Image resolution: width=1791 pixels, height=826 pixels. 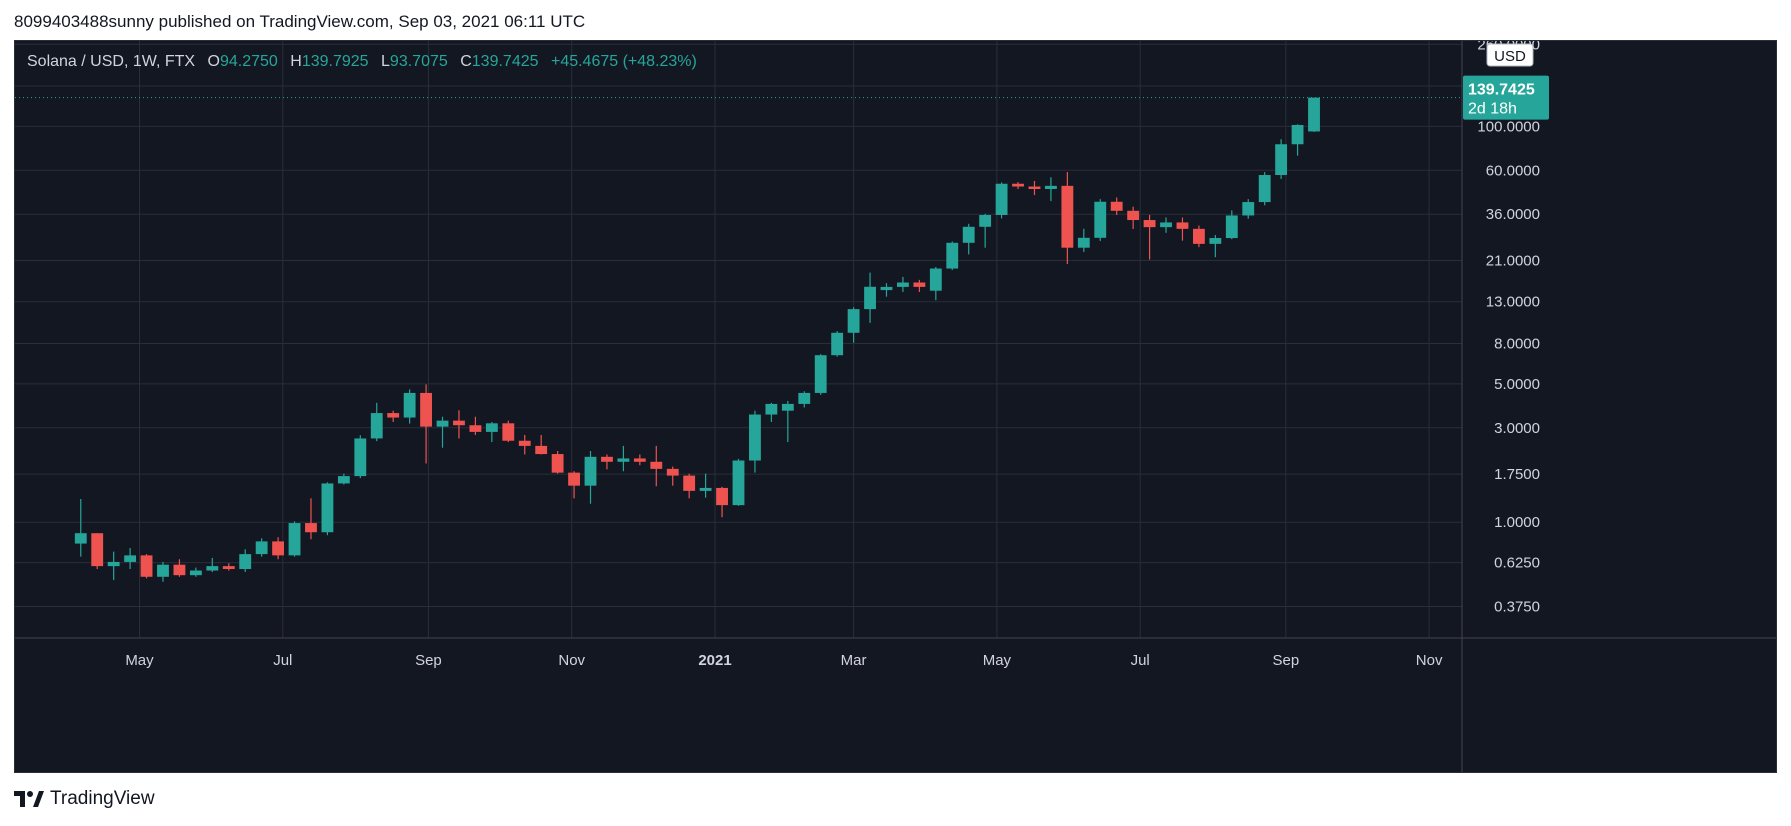 I want to click on legend-low-value: 93.7075, so click(x=418, y=61).